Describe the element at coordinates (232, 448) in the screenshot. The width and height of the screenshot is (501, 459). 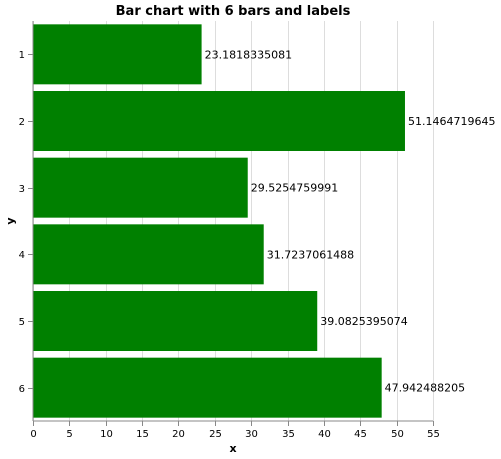
I see `x-axis-title: x` at that location.